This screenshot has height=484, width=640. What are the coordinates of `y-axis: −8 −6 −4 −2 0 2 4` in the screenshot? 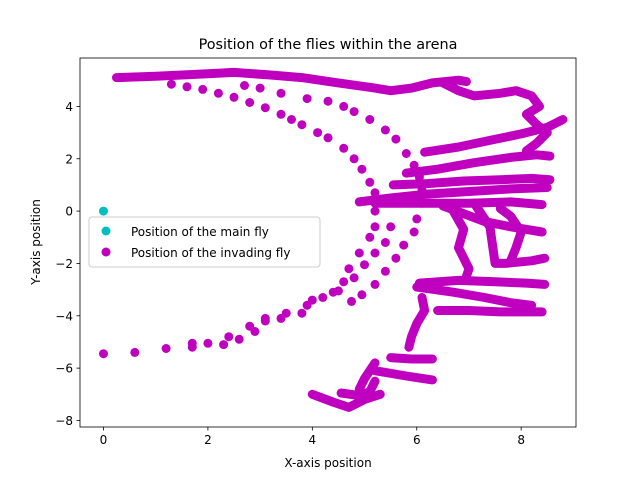 It's located at (67, 264).